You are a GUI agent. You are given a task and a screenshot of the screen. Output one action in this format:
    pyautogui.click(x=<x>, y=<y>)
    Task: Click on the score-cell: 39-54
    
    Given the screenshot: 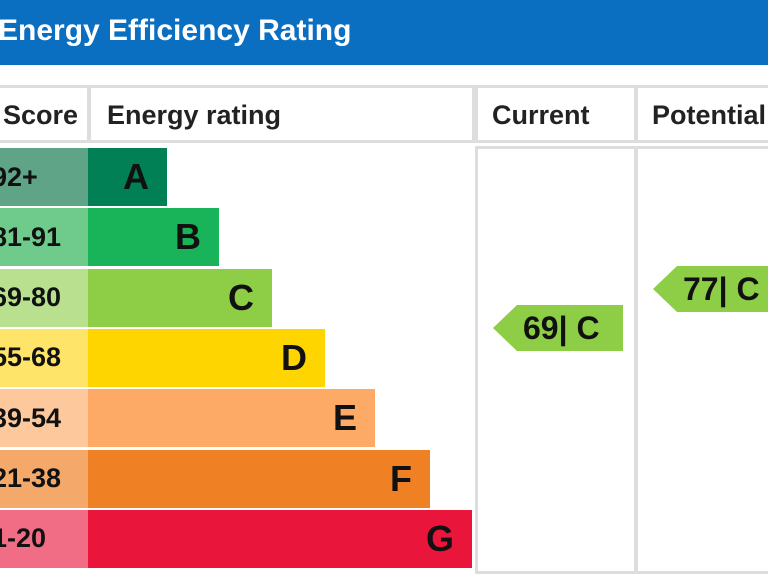 What is the action you would take?
    pyautogui.click(x=44, y=418)
    